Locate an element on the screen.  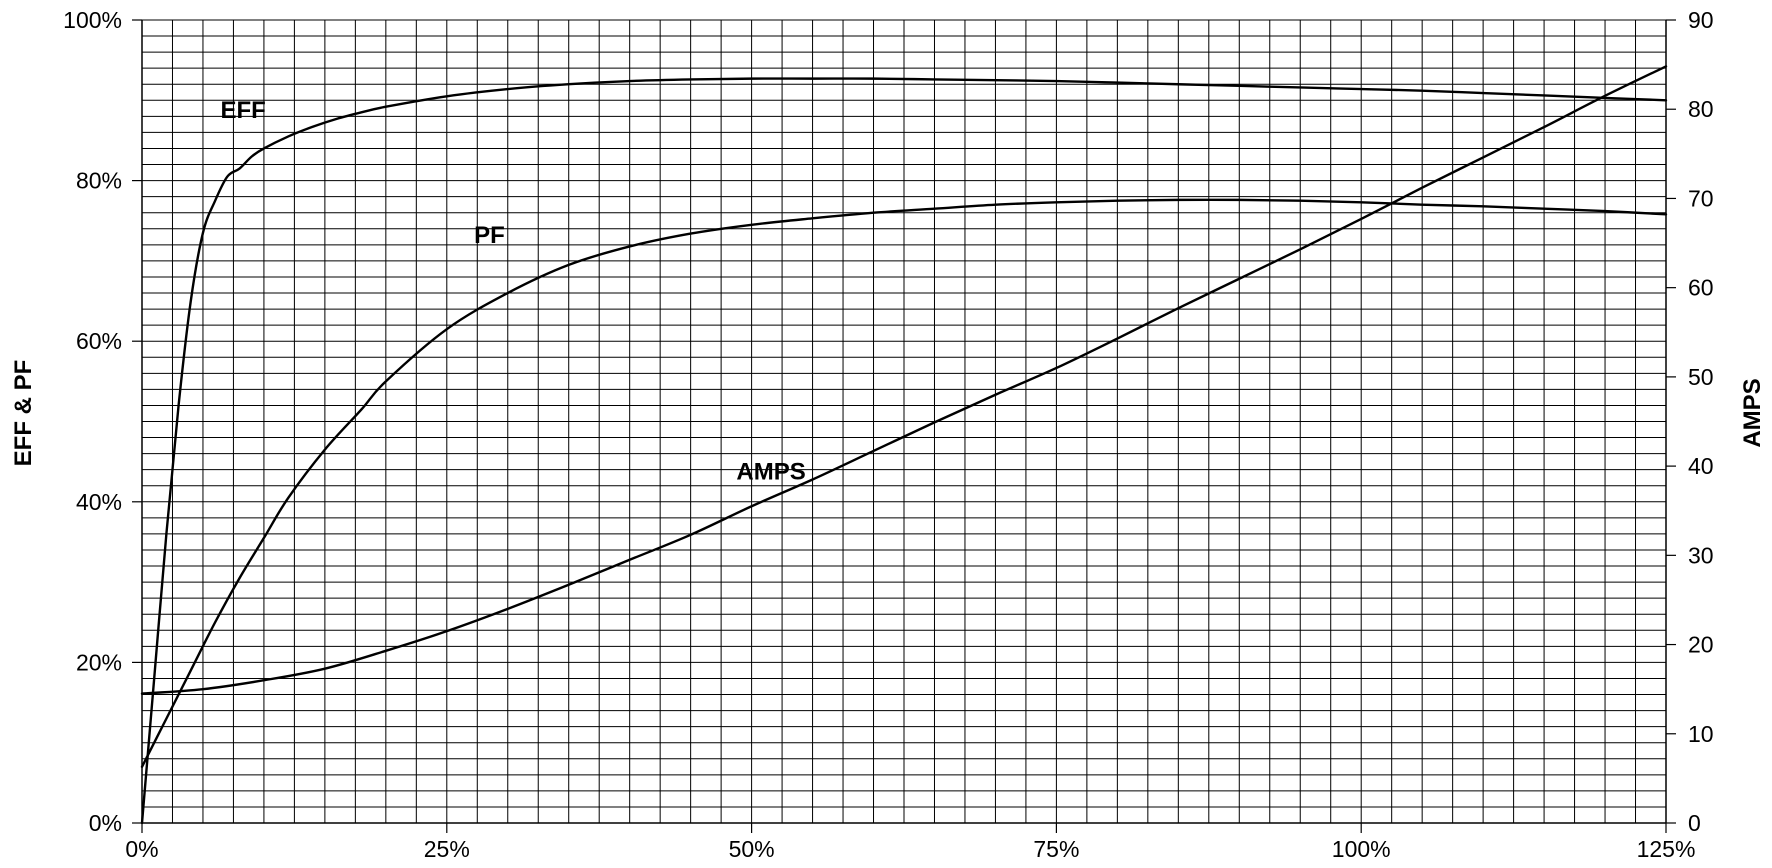
x-tick-label: 25% is located at coordinates (447, 849).